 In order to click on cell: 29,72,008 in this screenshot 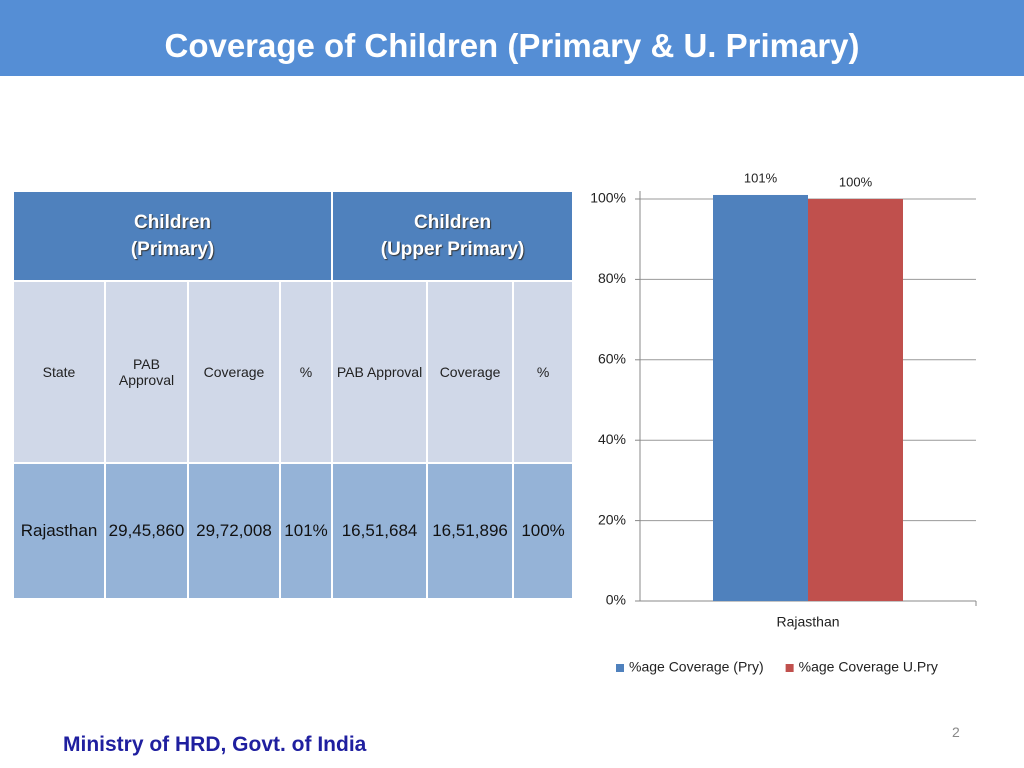, I will do `click(234, 531)`.